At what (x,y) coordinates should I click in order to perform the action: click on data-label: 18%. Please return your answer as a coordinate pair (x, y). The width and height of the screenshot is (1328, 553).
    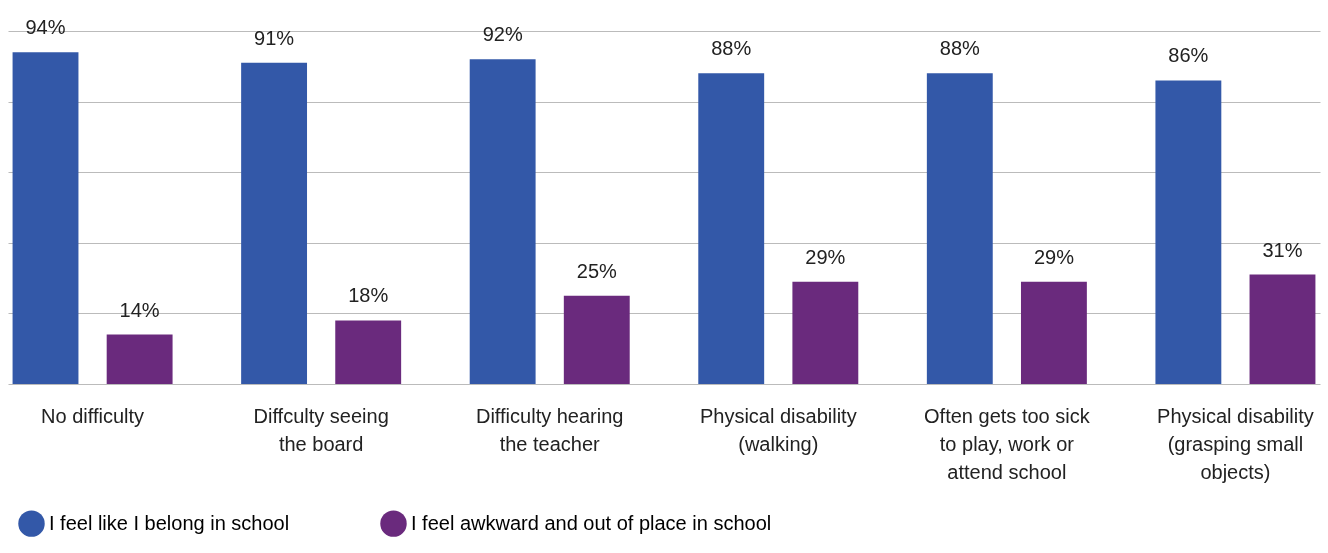
    Looking at the image, I should click on (368, 295).